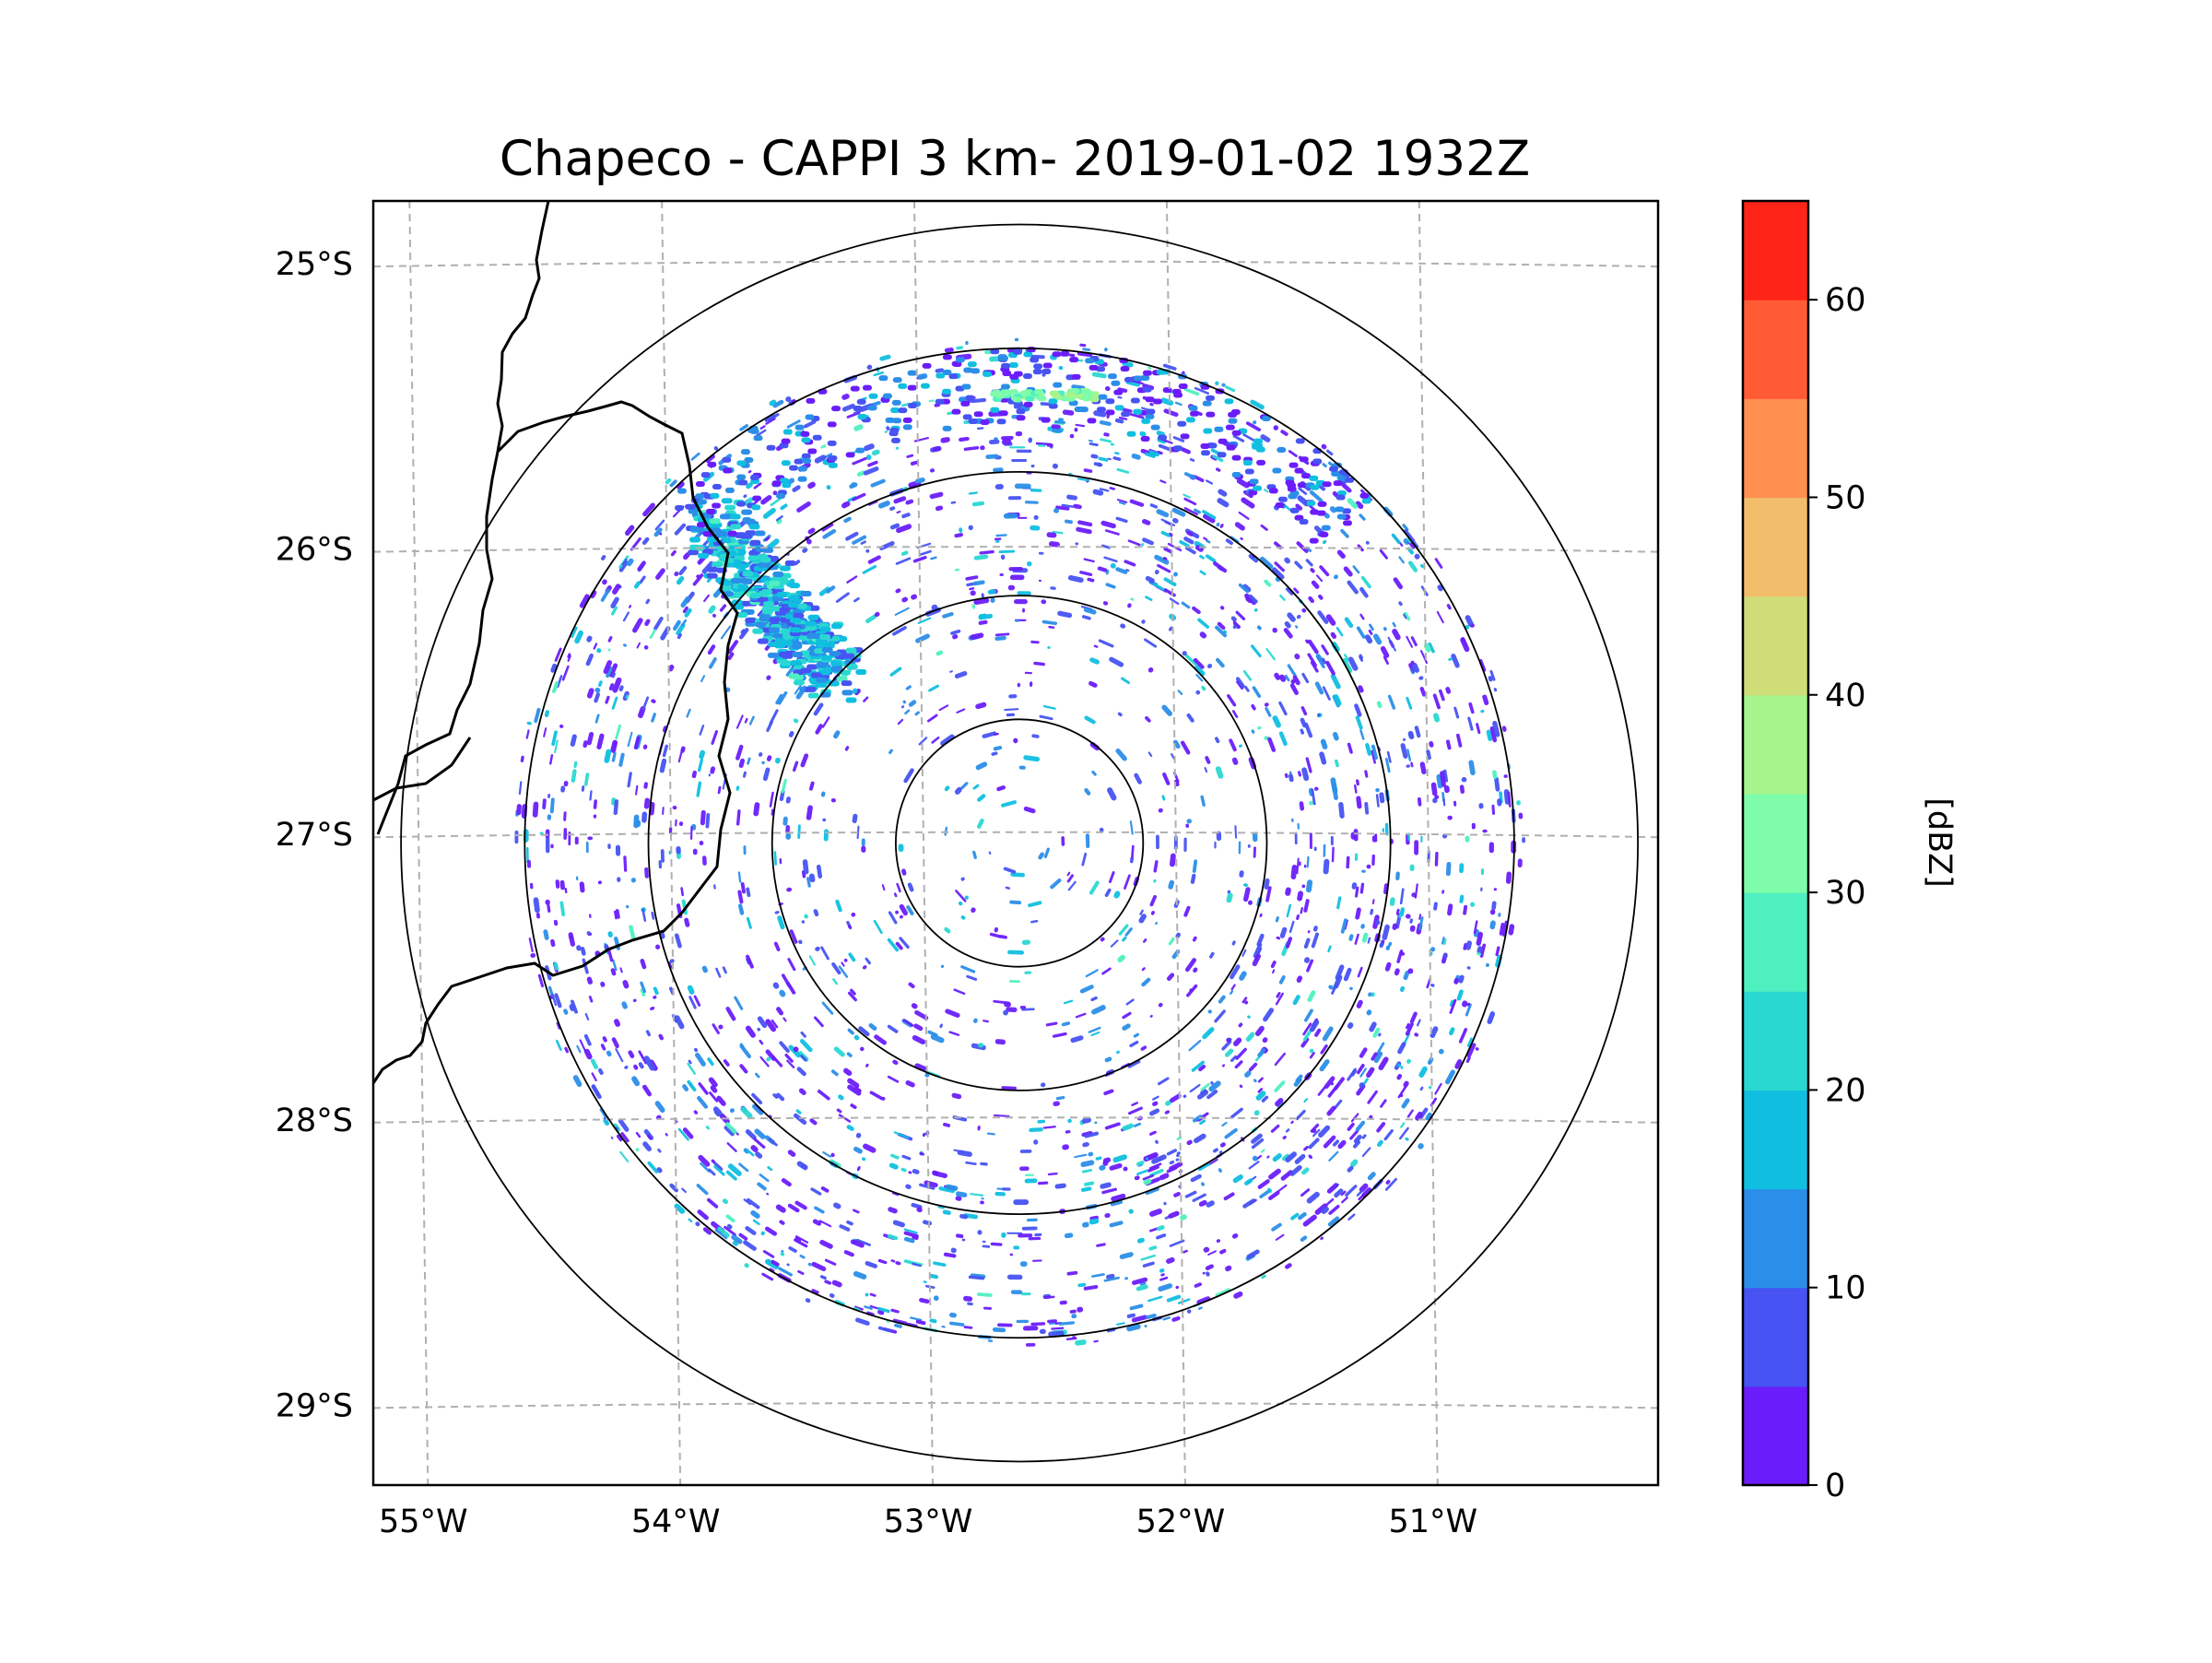 This screenshot has width=2212, height=1663. I want to click on colorbar-tick-label: 30, so click(1845, 893).